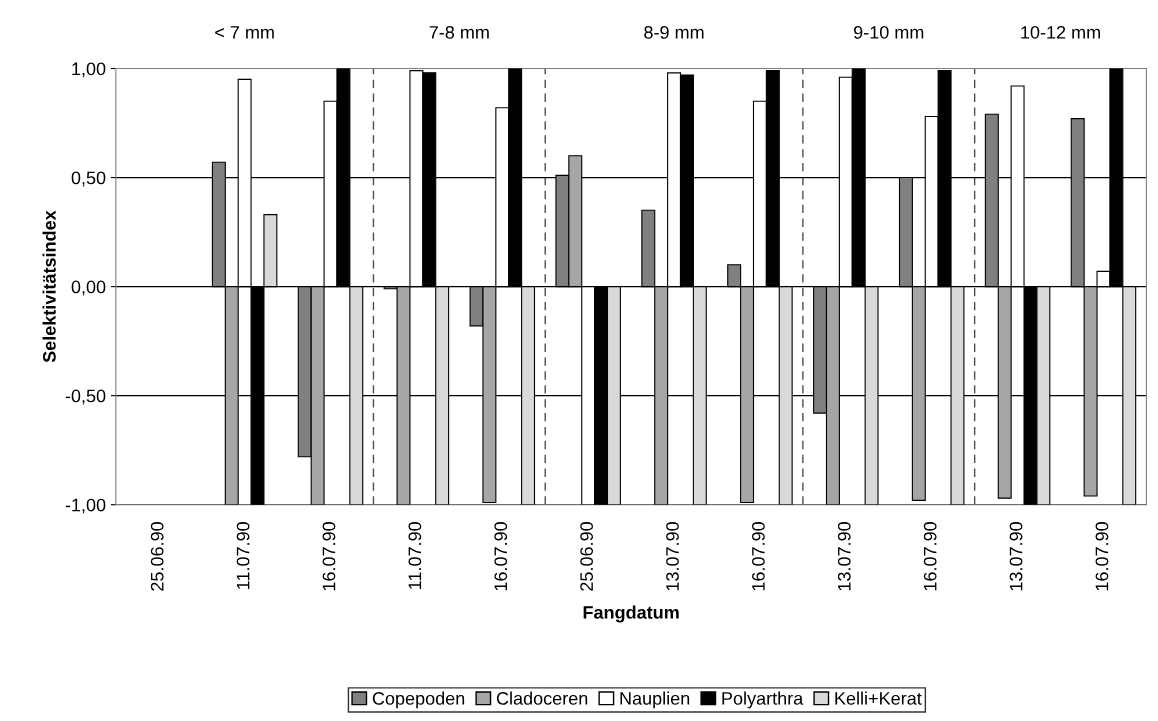 This screenshot has width=1158, height=721. Describe the element at coordinates (1060, 32) in the screenshot. I see `text: 10-12 mm` at that location.